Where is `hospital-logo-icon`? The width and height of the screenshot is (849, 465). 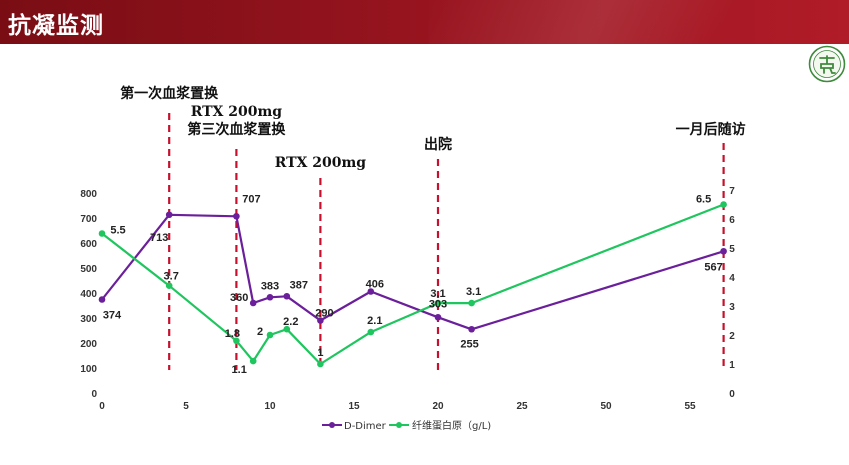
hospital-logo-icon is located at coordinates (827, 64).